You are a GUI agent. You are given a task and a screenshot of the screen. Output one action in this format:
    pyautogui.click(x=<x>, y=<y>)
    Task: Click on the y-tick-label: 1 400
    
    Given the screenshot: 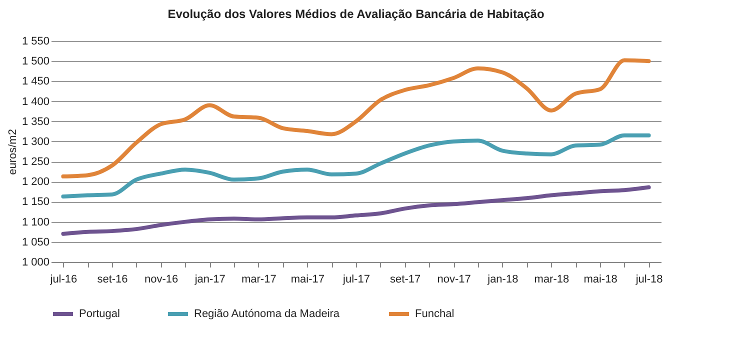 What is the action you would take?
    pyautogui.click(x=36, y=102)
    